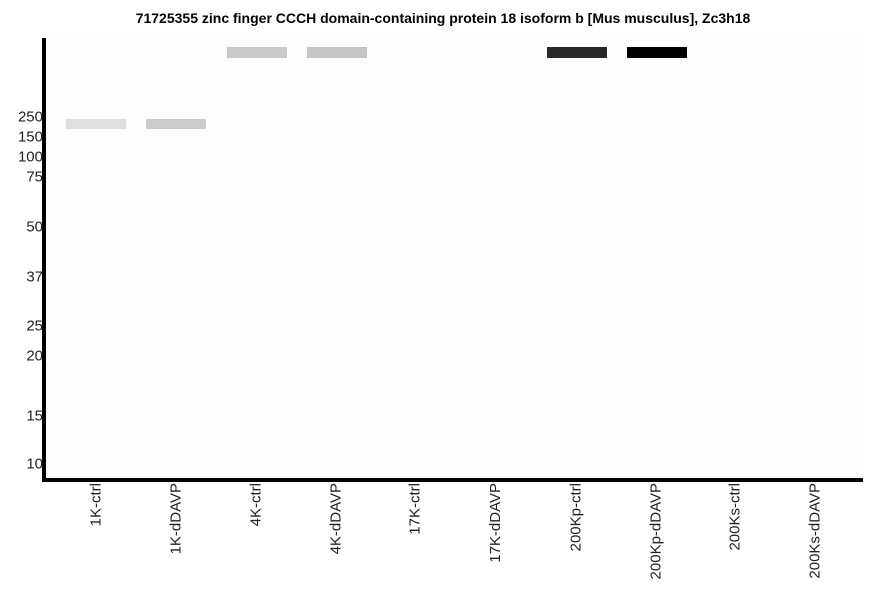  Describe the element at coordinates (34, 356) in the screenshot. I see `mw-marker-label: 20` at that location.